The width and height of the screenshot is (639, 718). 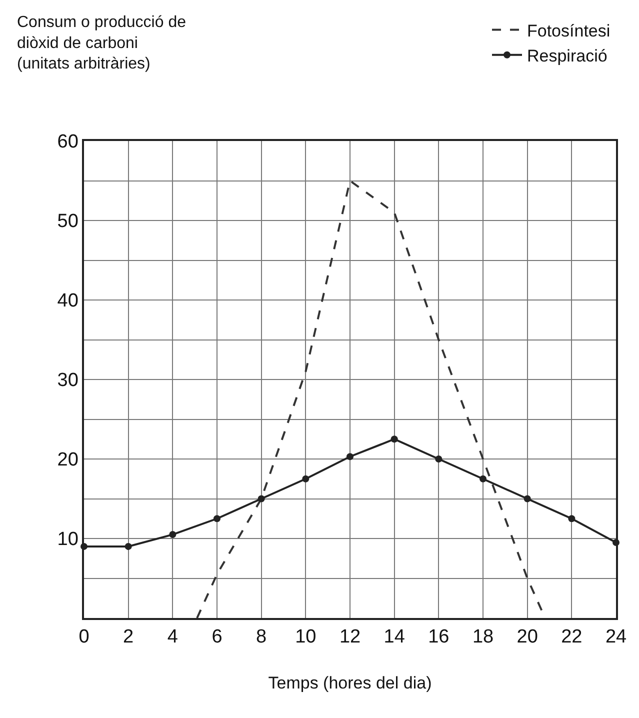 I want to click on legend-label: Fotosíntesi, so click(x=568, y=30).